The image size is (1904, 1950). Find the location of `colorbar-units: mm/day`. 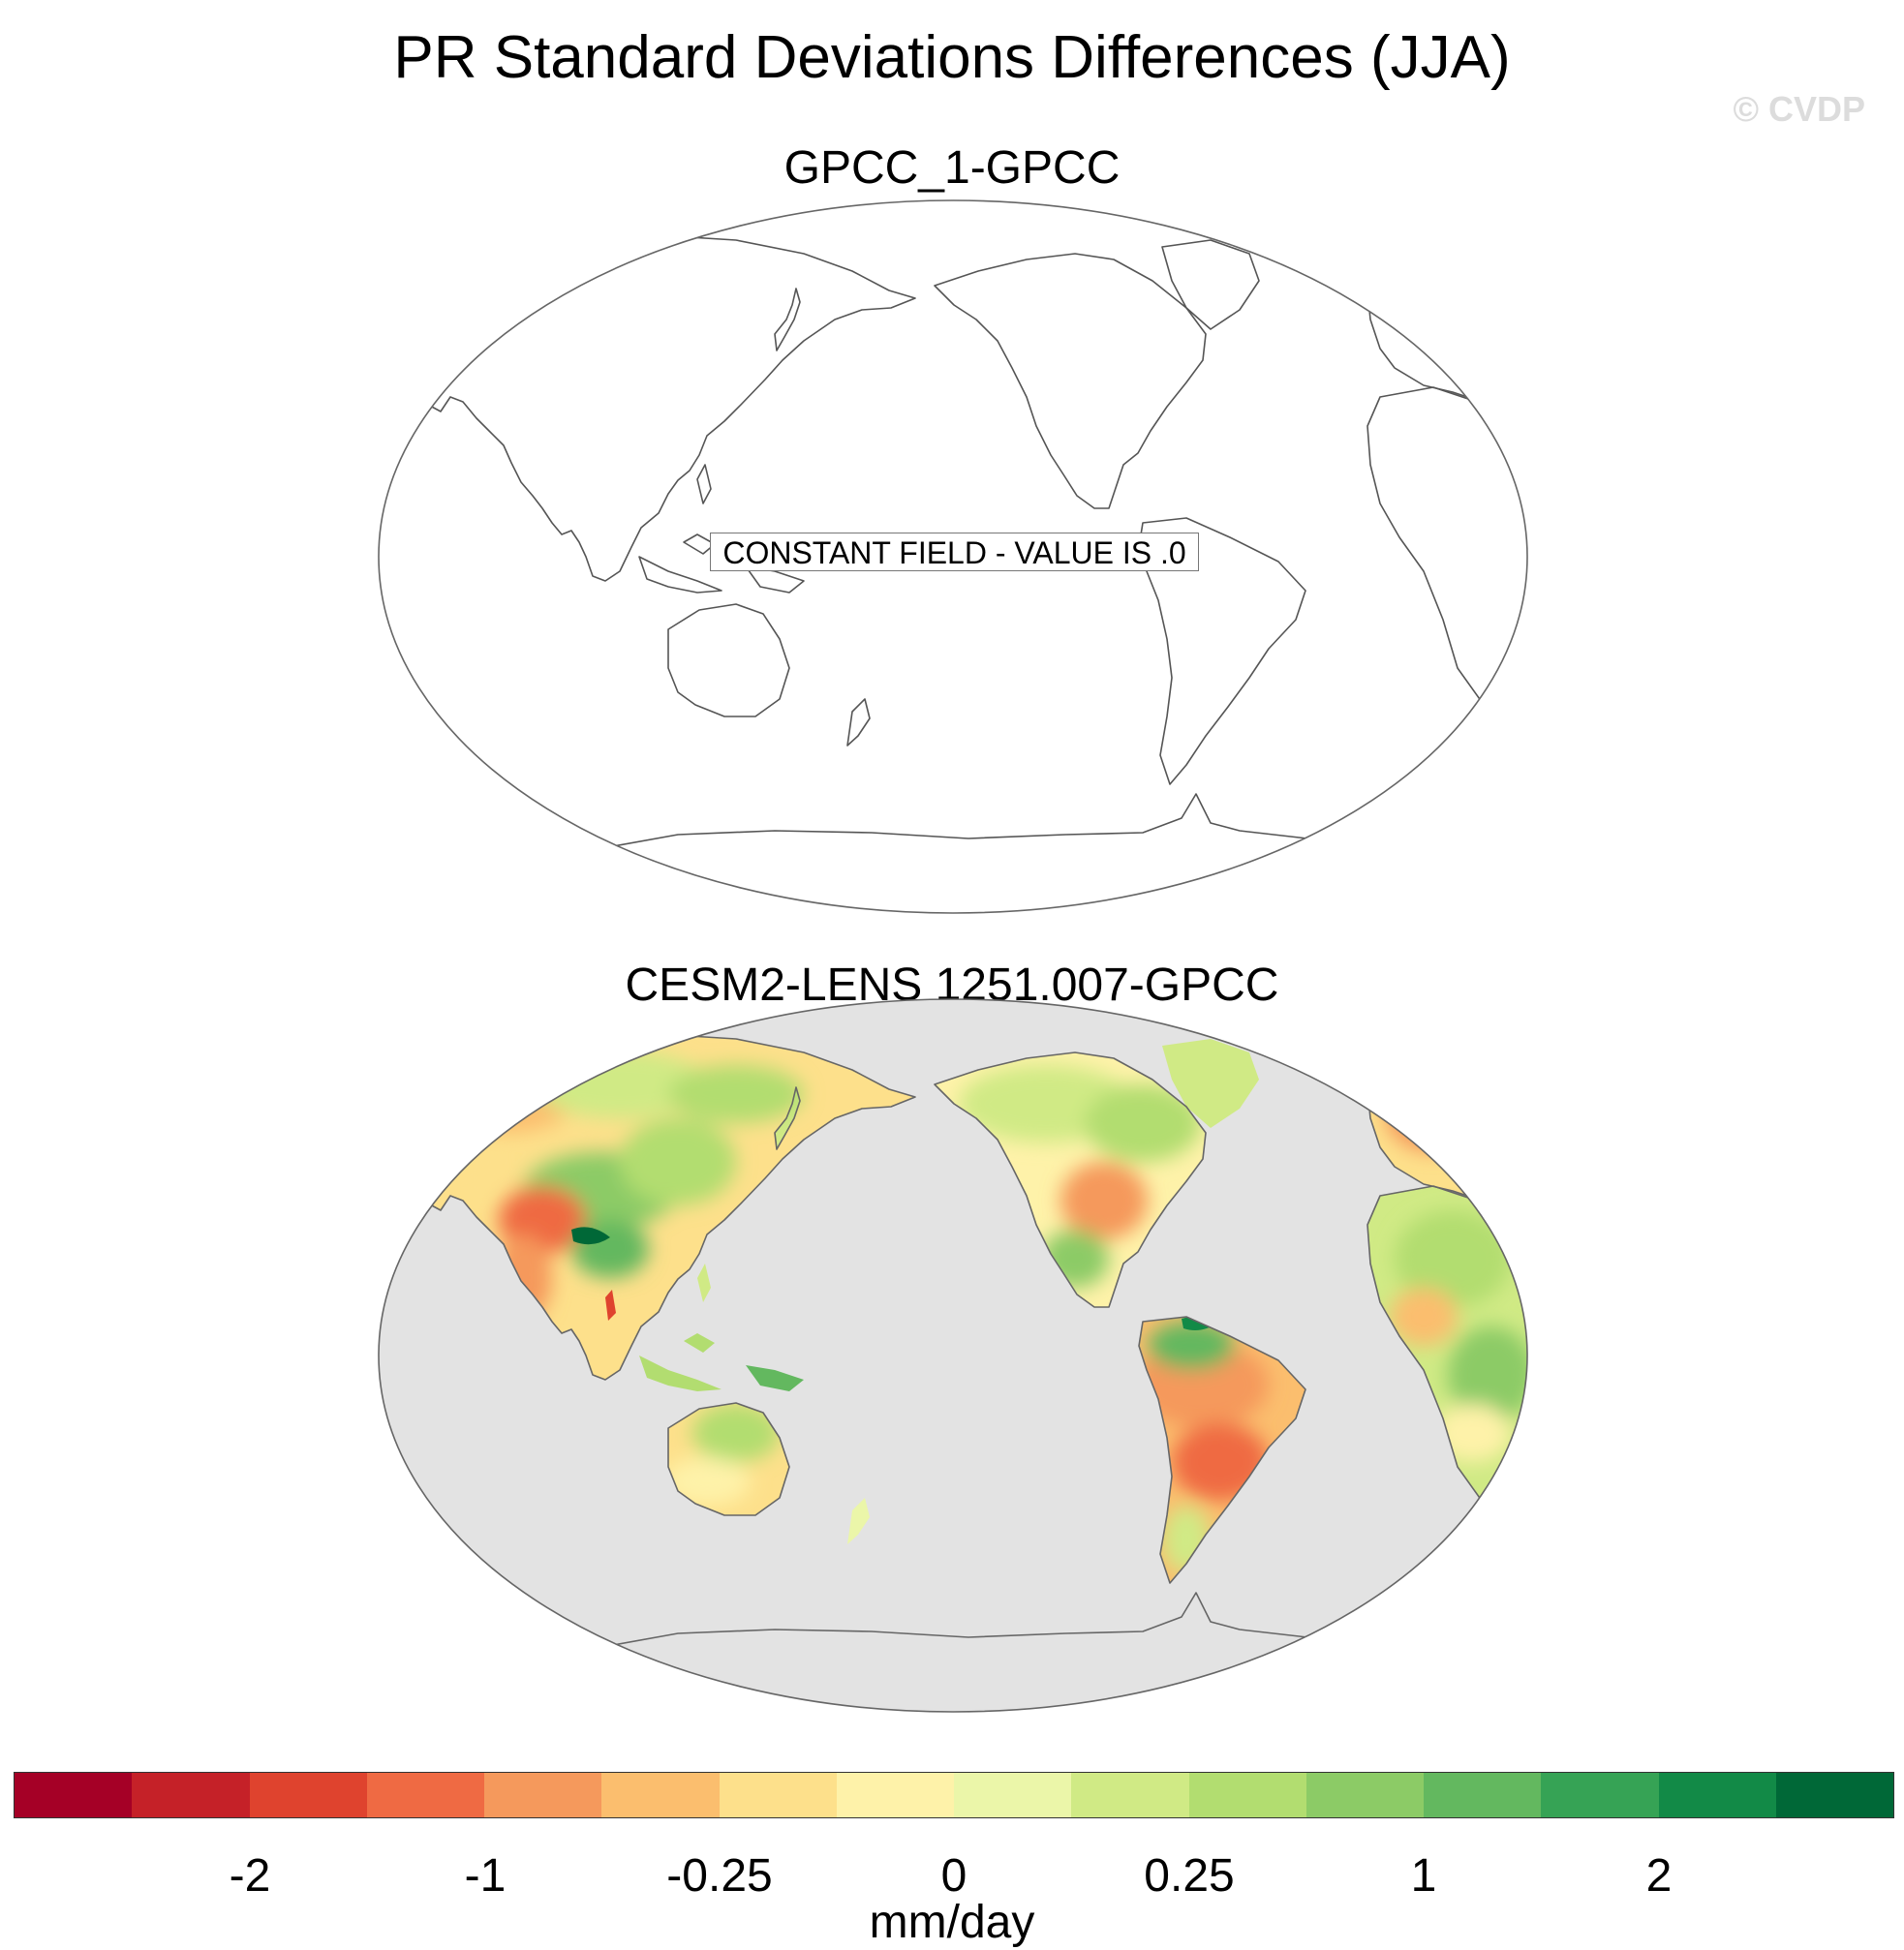

colorbar-units: mm/day is located at coordinates (952, 1922).